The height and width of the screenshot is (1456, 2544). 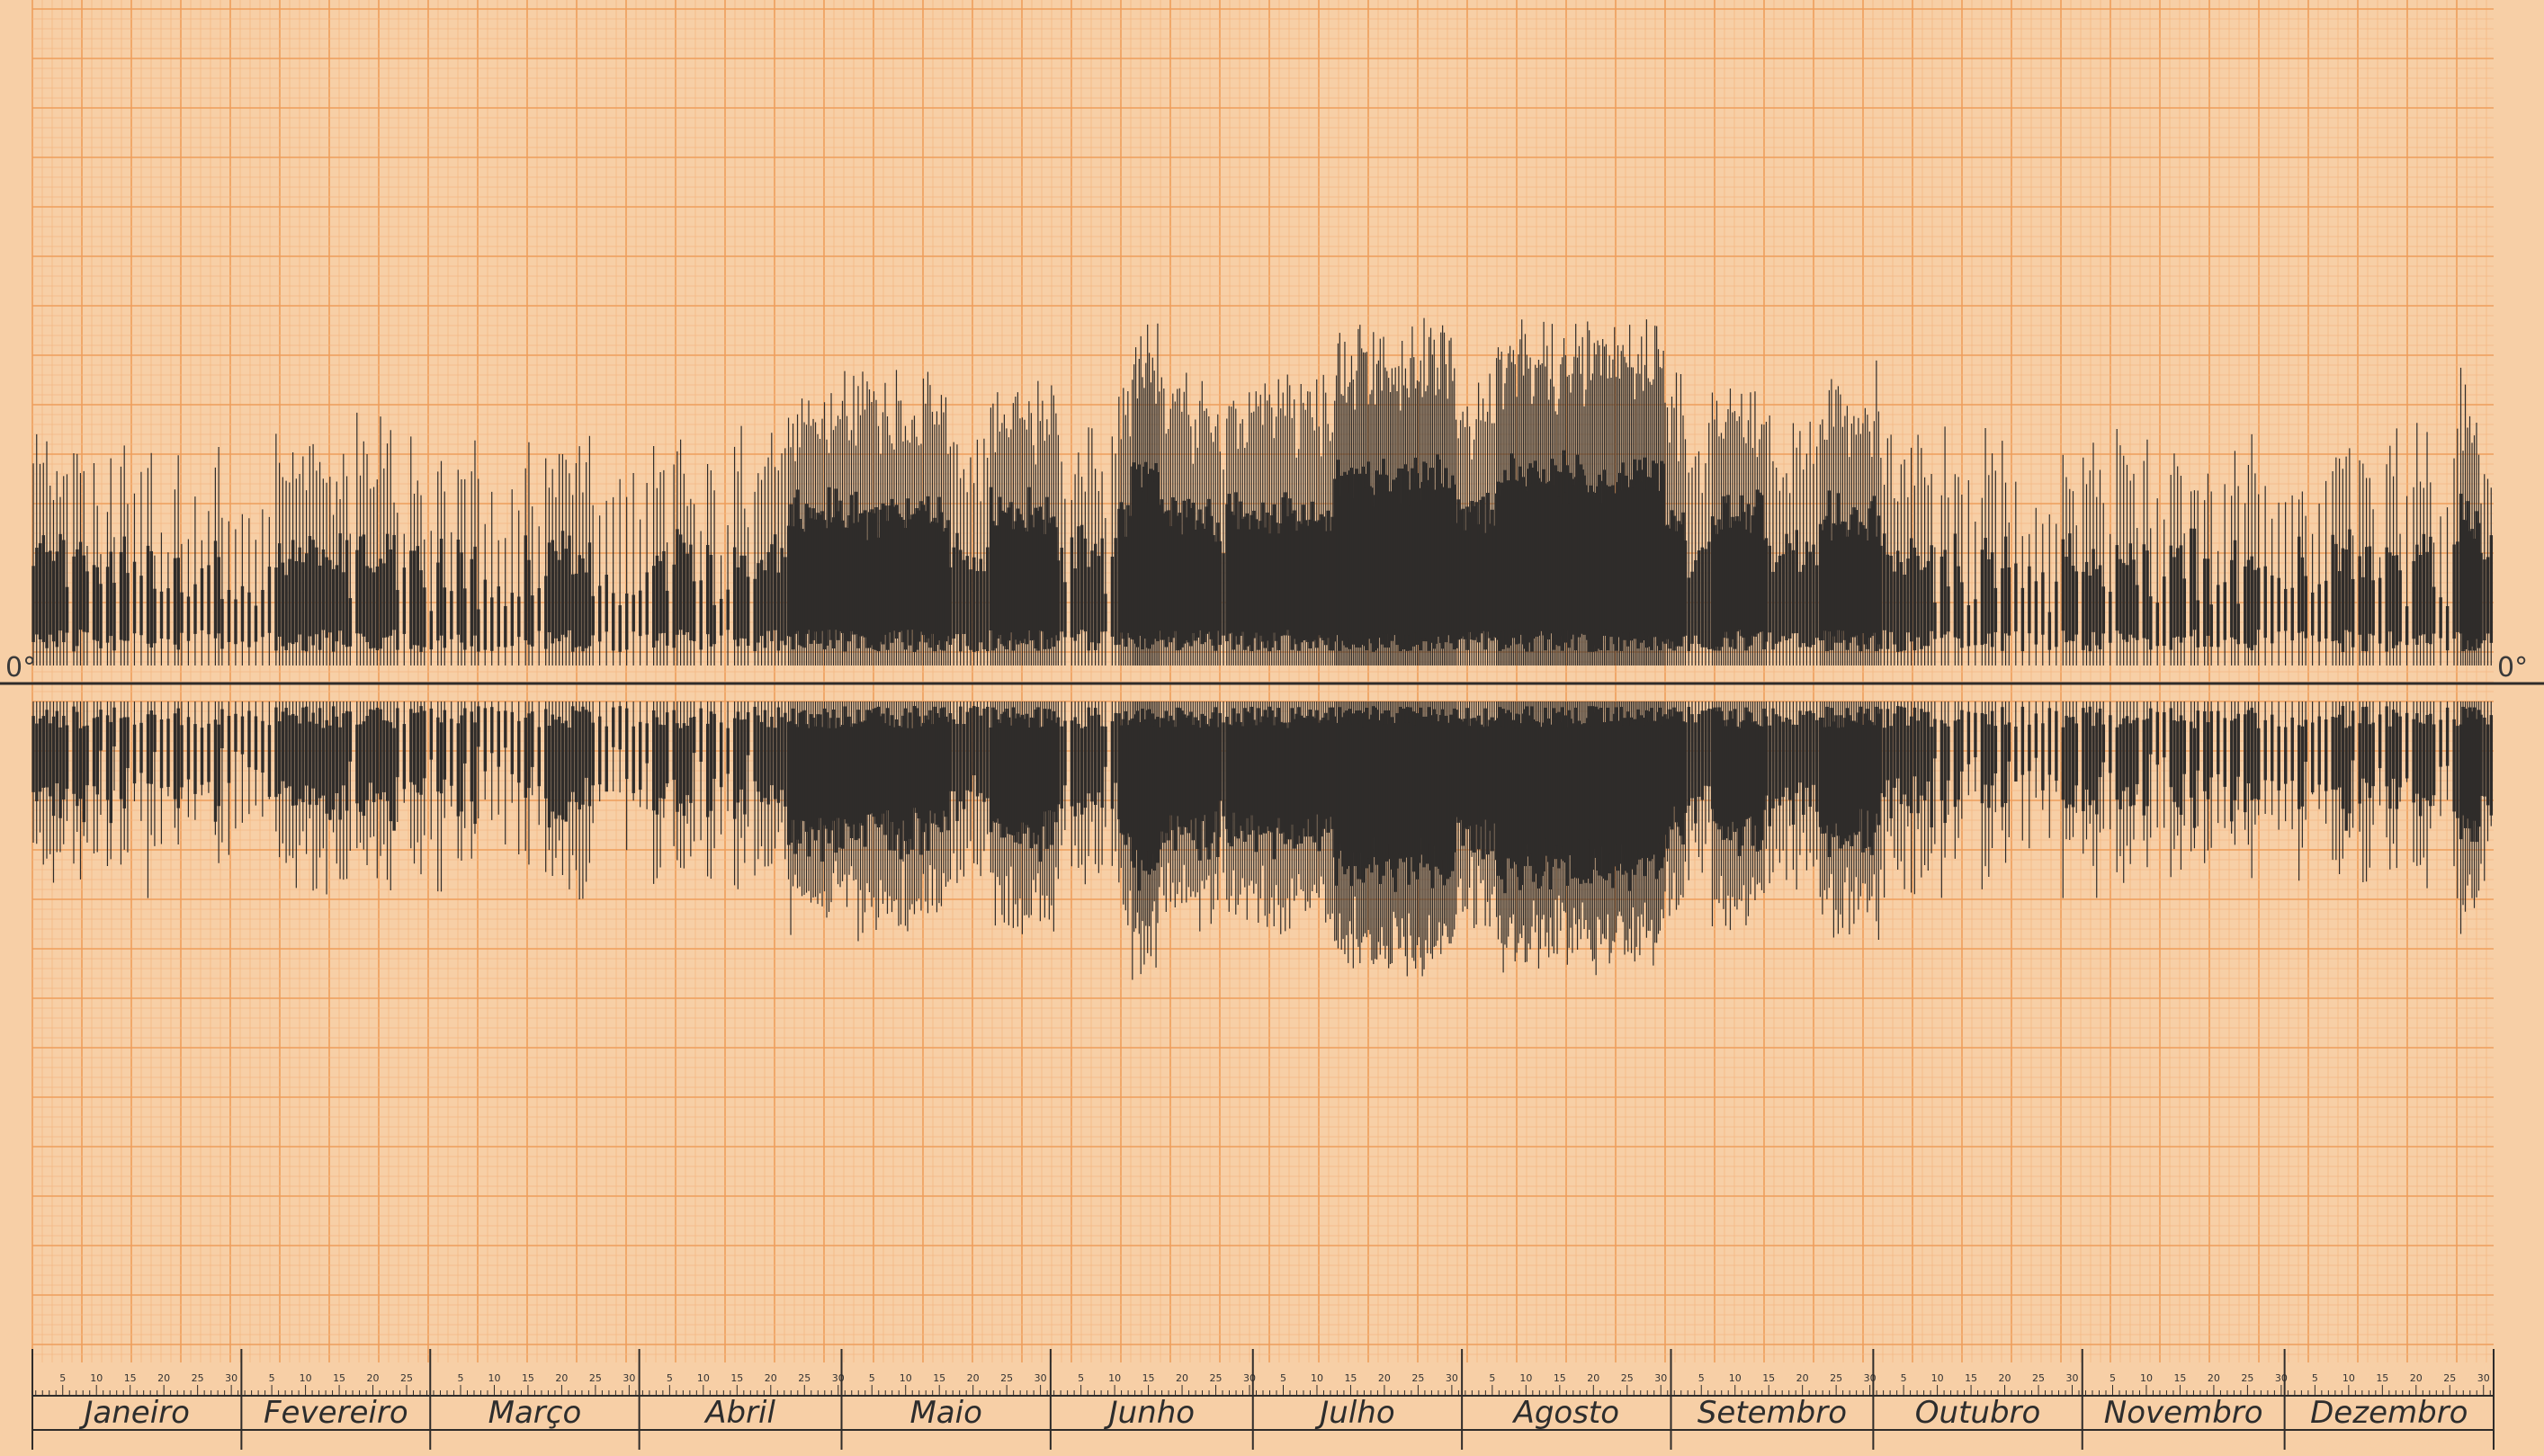 I want to click on day-tick-label: 15, so click(x=939, y=1378).